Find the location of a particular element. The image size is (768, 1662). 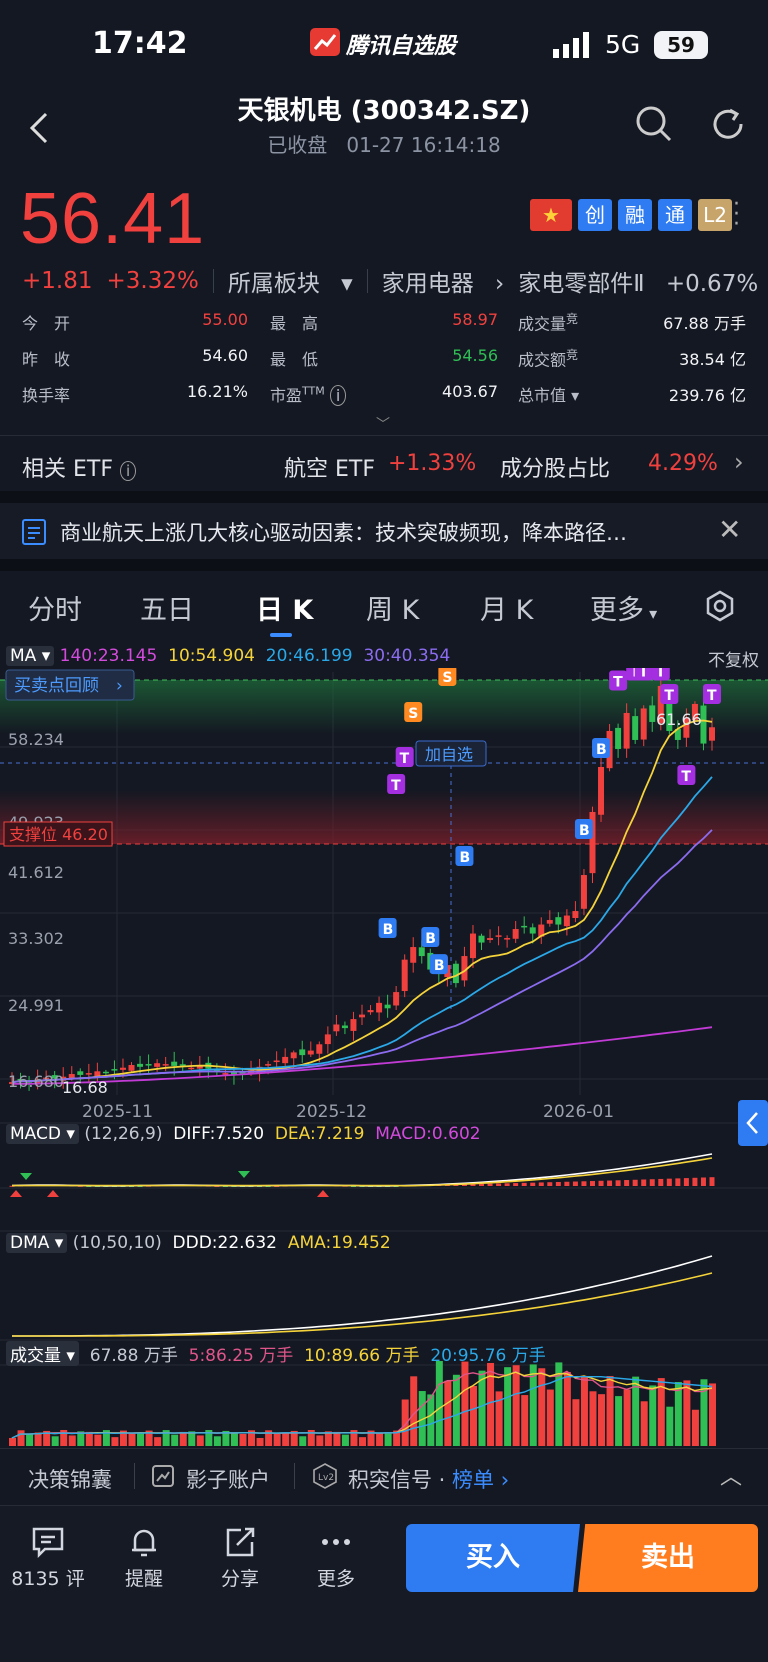

amount-value: 38.54 亿 is located at coordinates (712, 359).